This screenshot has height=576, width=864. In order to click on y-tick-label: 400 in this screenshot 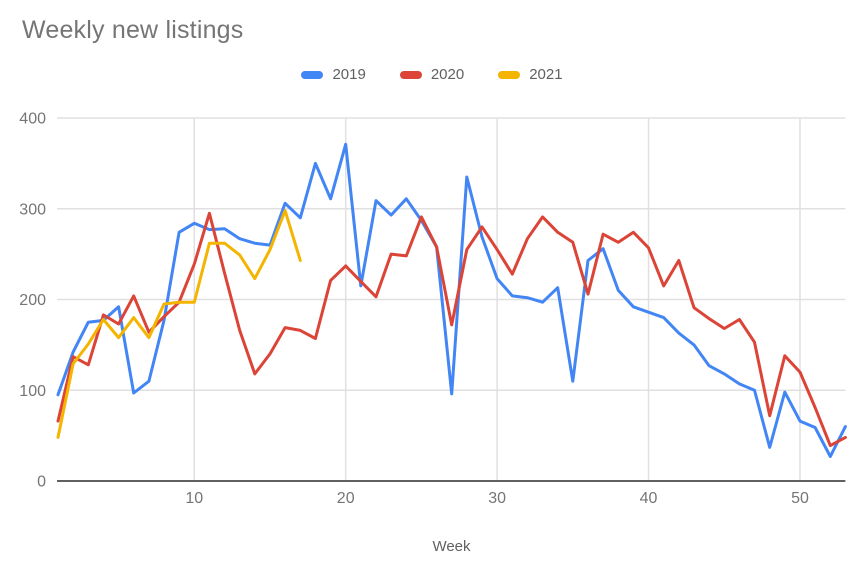, I will do `click(32, 119)`.